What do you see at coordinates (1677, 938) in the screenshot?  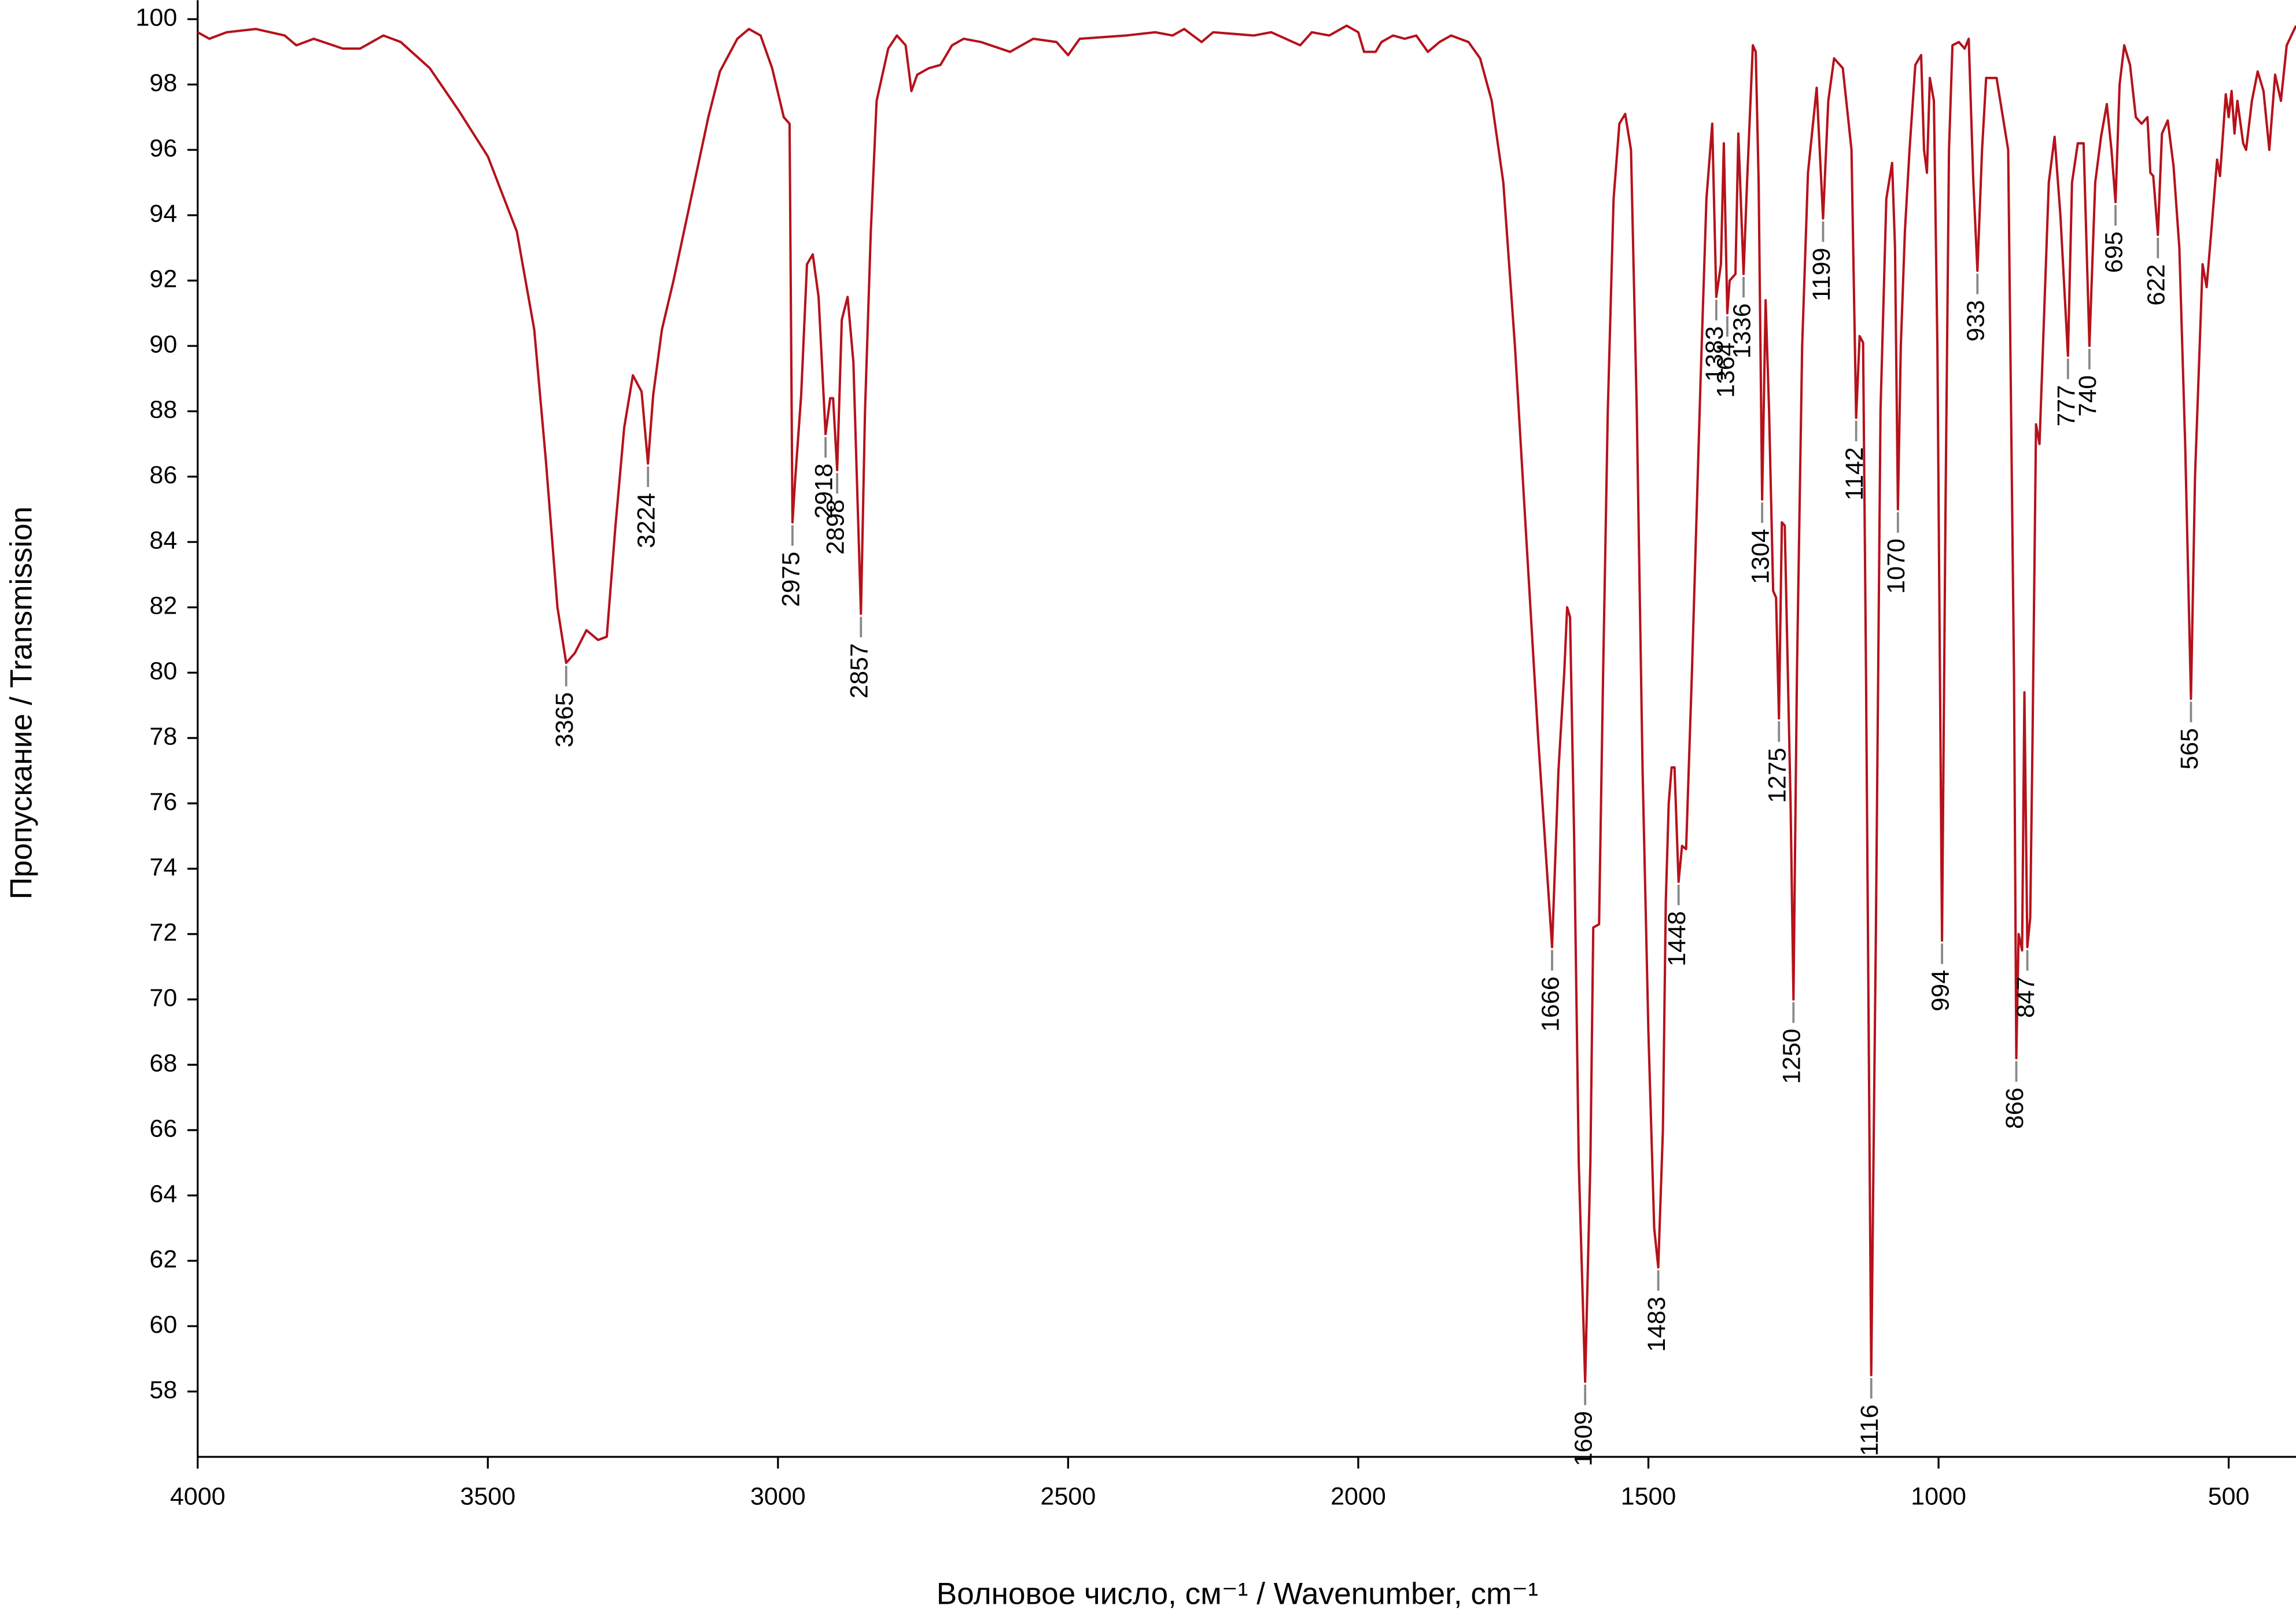 I see `peak-label: 1448` at bounding box center [1677, 938].